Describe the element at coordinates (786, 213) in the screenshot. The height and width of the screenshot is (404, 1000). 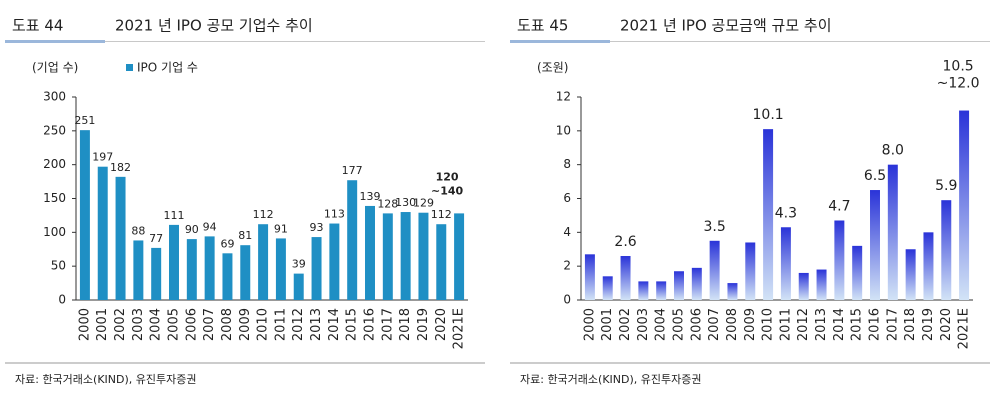
I see `value-label: 4.3` at that location.